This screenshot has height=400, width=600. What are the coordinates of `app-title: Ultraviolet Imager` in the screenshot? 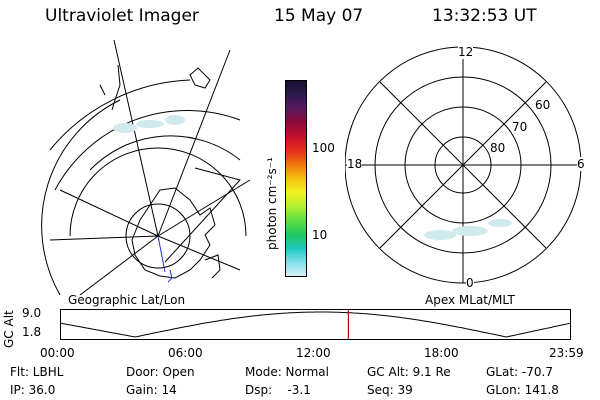 It's located at (122, 16).